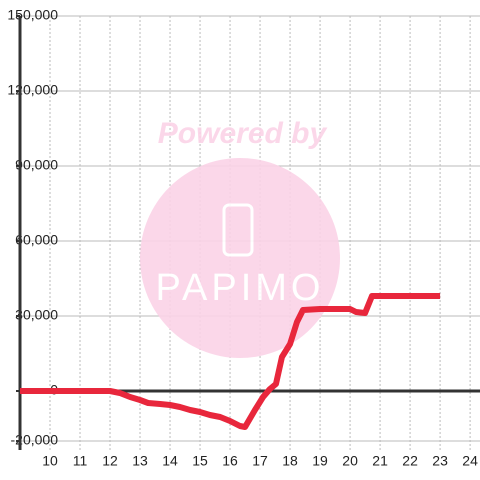 This screenshot has height=480, width=480. Describe the element at coordinates (140, 461) in the screenshot. I see `x-tick-label: 13` at that location.